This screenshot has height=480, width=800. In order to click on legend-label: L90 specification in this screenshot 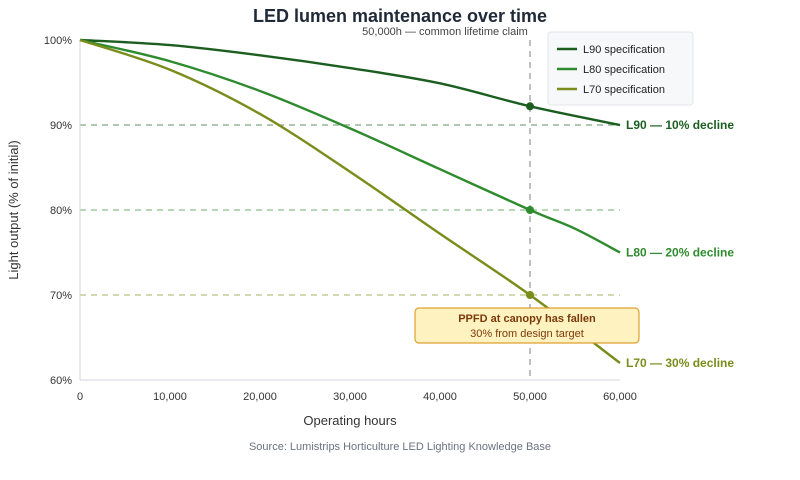, I will do `click(624, 50)`.